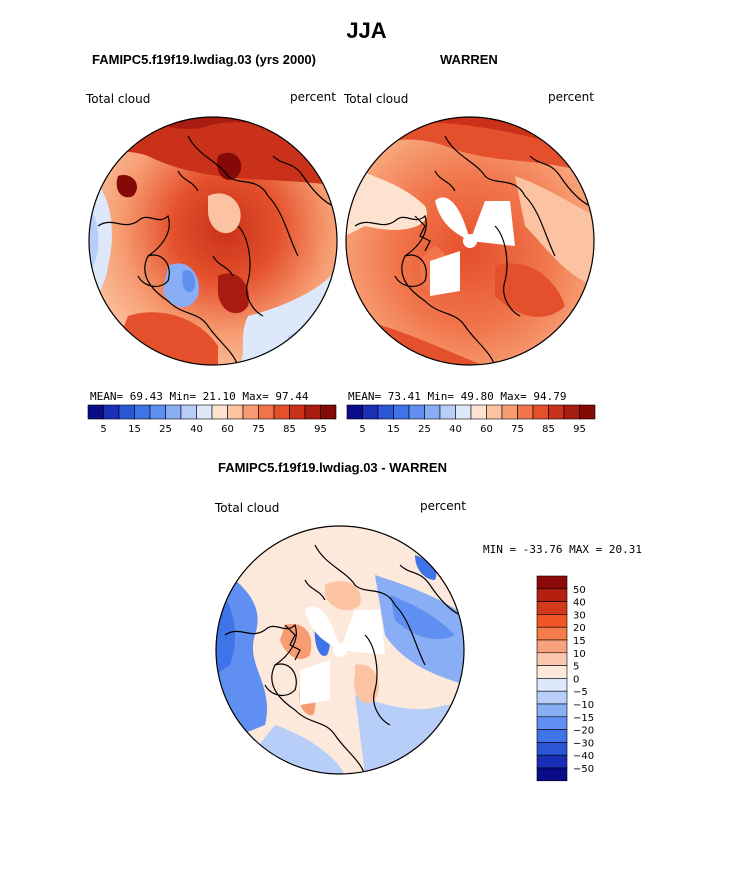 Image resolution: width=733 pixels, height=882 pixels. Describe the element at coordinates (457, 396) in the screenshot. I see `panel2-stats: MEAN= 73.41 Min= 49.80 Max= 94.79` at that location.